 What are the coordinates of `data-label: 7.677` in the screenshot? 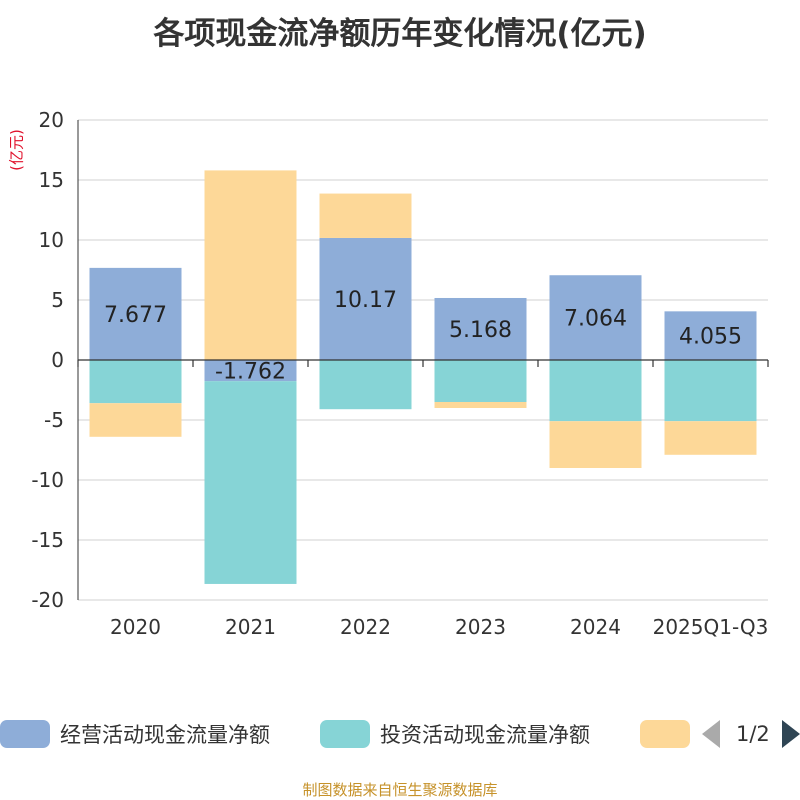 It's located at (135, 315).